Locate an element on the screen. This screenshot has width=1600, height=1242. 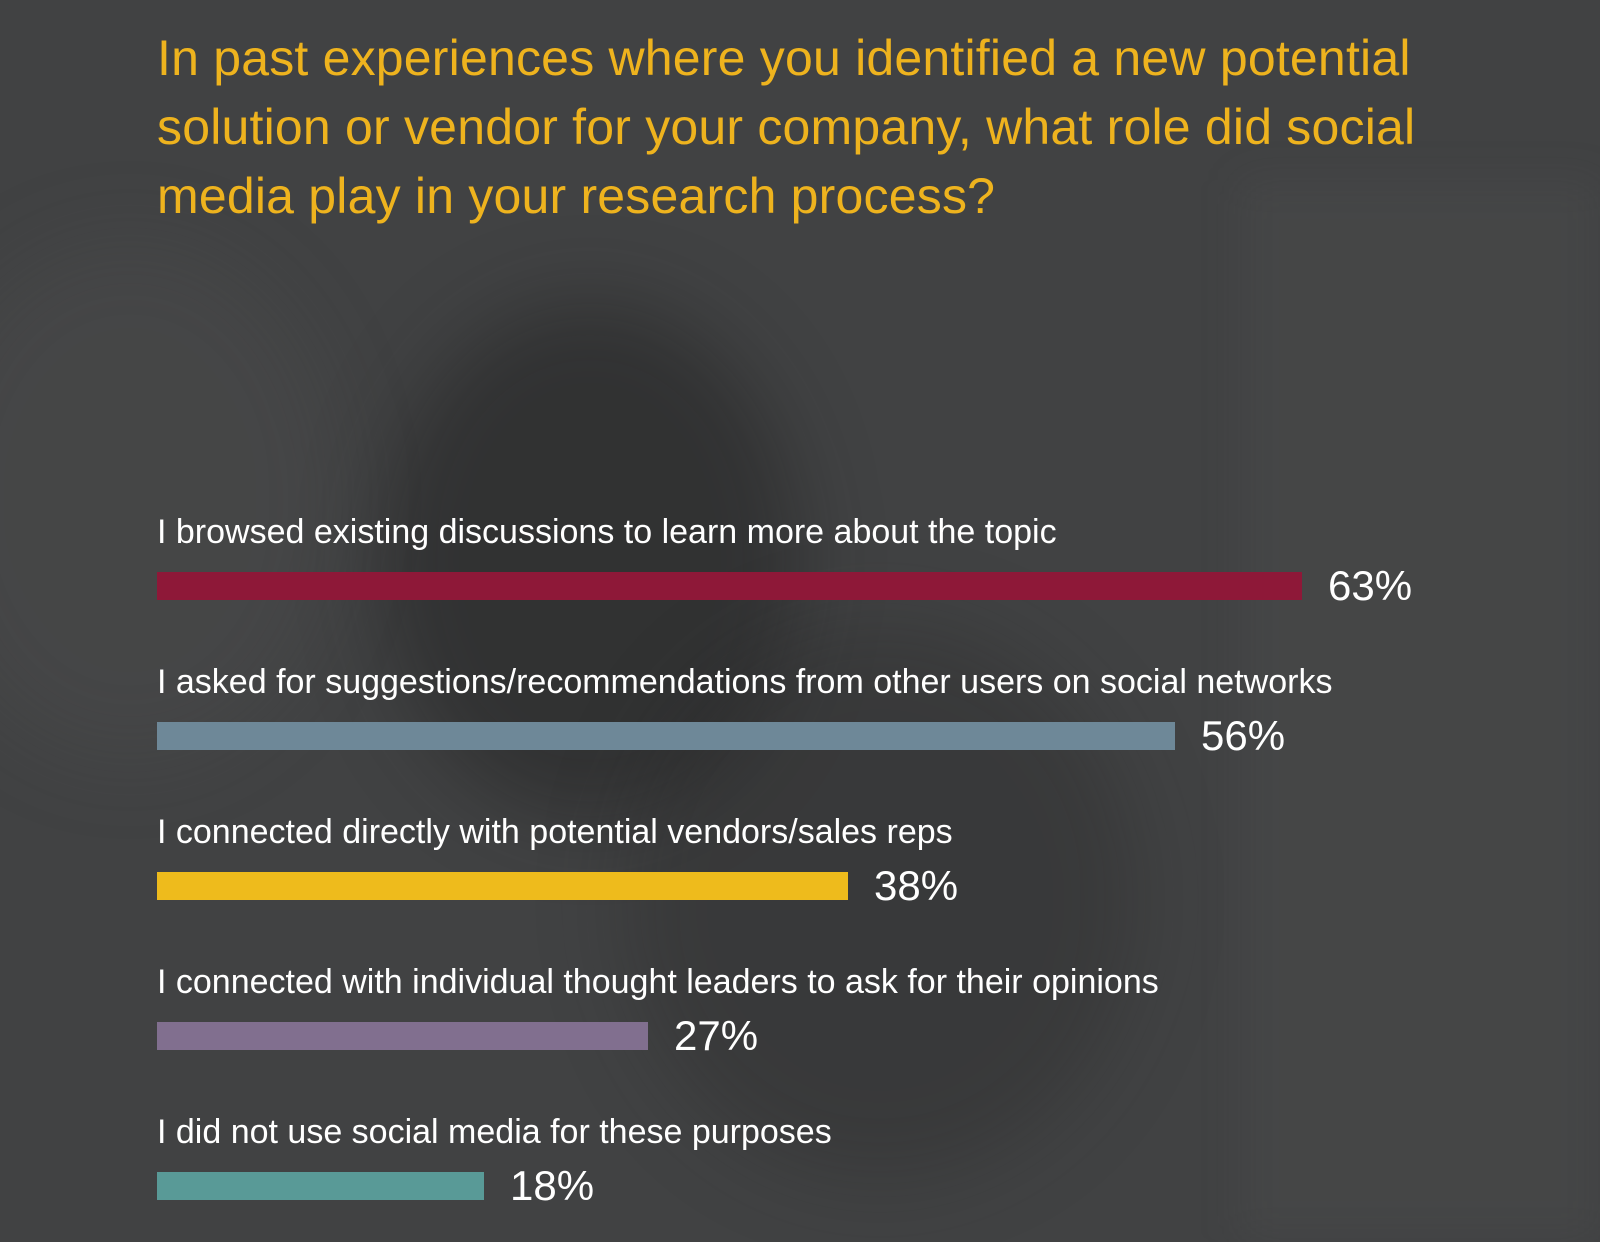
value-label: 56% is located at coordinates (1243, 735).